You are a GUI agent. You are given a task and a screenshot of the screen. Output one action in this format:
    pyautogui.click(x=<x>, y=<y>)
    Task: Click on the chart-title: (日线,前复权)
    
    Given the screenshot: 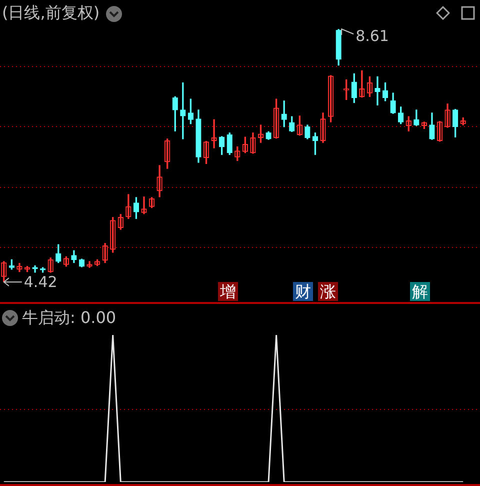 What is the action you would take?
    pyautogui.click(x=51, y=13)
    